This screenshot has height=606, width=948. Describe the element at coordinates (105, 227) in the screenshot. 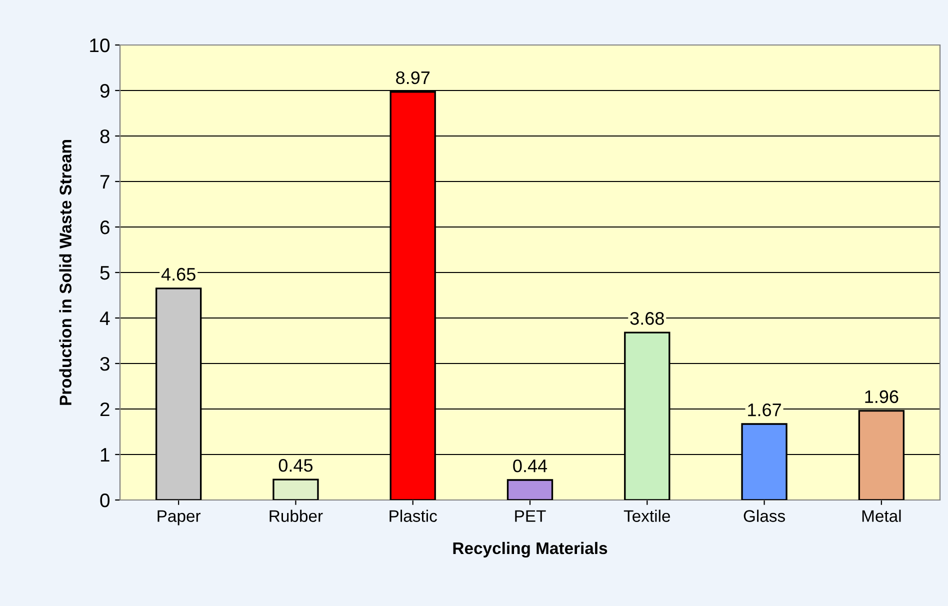

I see `y-tick-label: 6` at that location.